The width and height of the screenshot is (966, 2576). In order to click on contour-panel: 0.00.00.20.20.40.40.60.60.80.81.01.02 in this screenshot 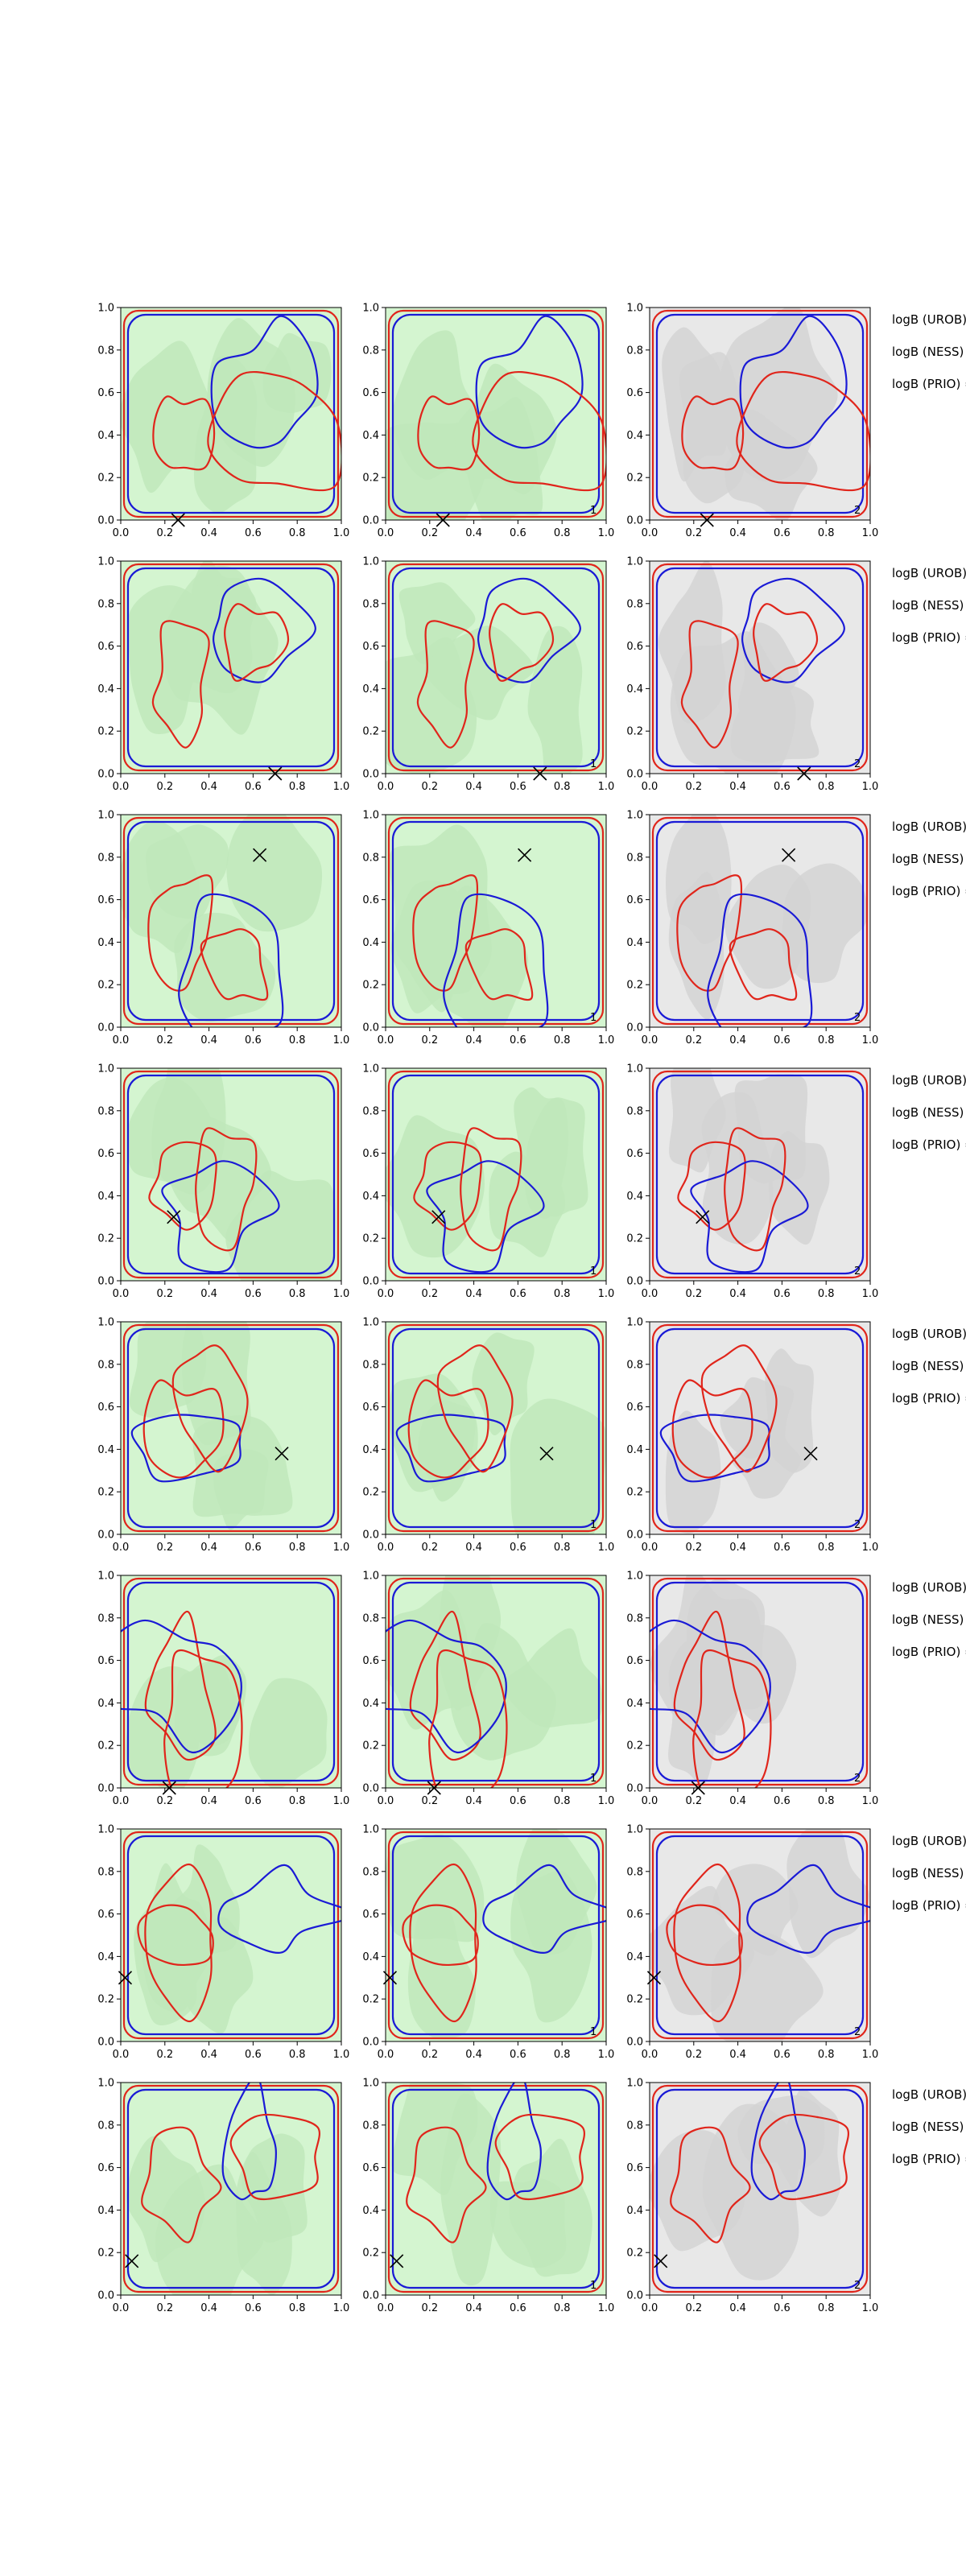, I will do `click(752, 675)`.